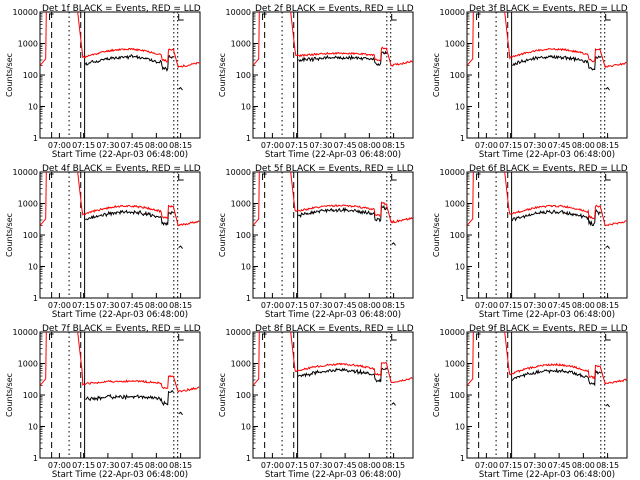 The height and width of the screenshot is (480, 640). I want to click on panel-title: Det 2f BLACK = Events, RED = LLD, so click(334, 9).